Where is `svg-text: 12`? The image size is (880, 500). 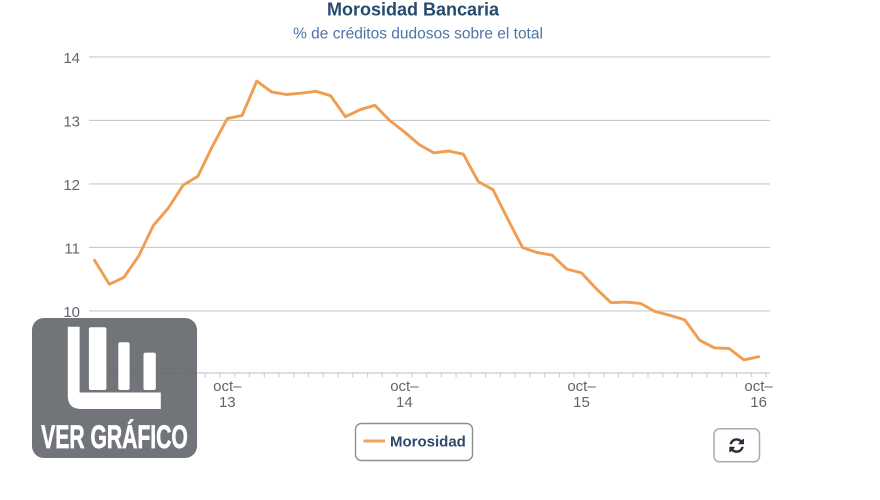
svg-text: 12 is located at coordinates (71, 185).